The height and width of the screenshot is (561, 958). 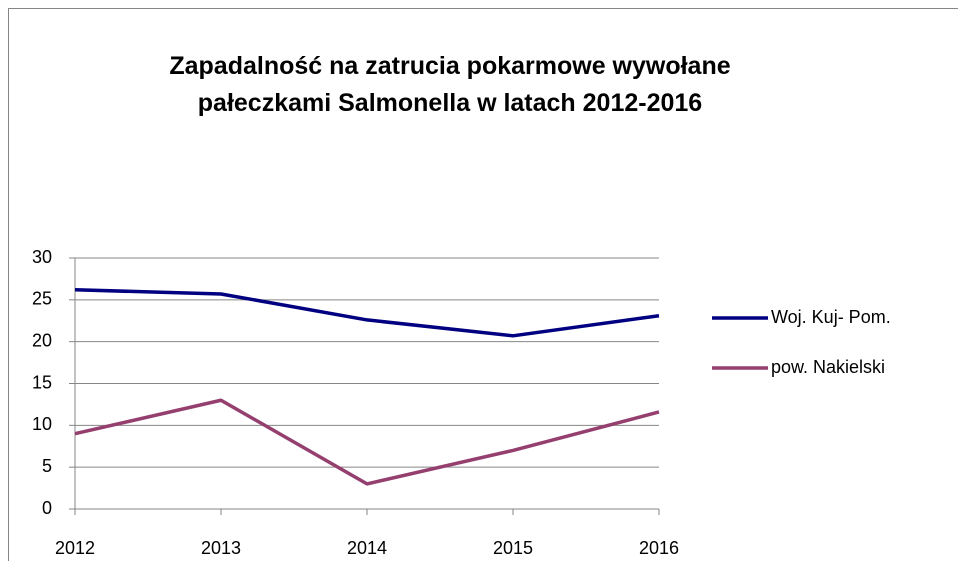 What do you see at coordinates (47, 508) in the screenshot?
I see `y-tick-label: 0` at bounding box center [47, 508].